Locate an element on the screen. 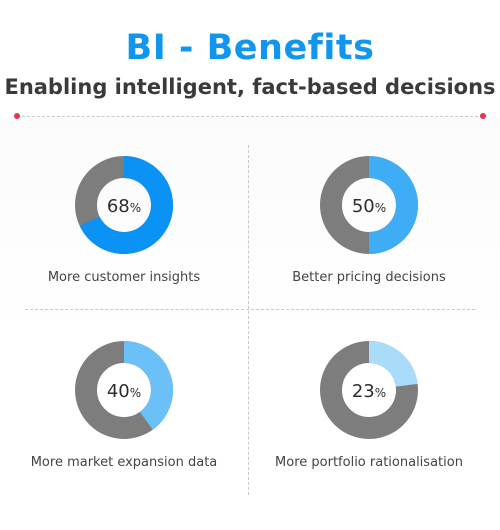 The image size is (500, 530). donut-label: More portfolio rationalisation is located at coordinates (369, 462).